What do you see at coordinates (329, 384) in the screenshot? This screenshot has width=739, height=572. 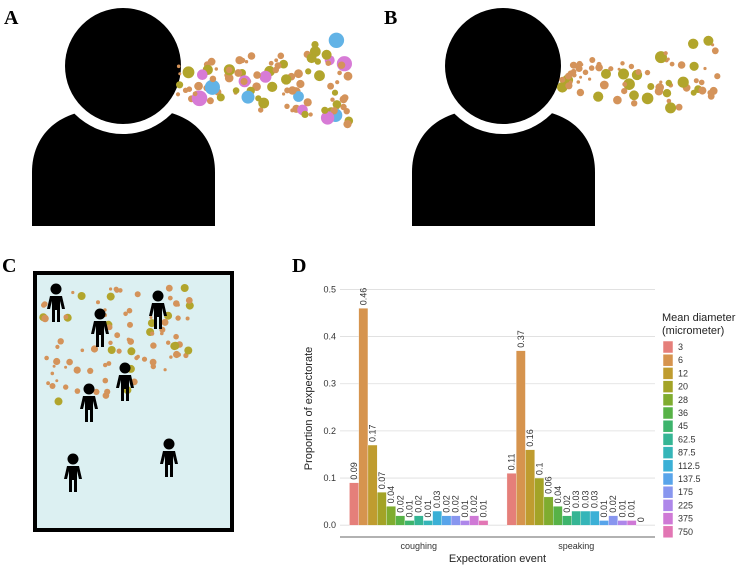 I see `y-tick-label: 0.3` at bounding box center [329, 384].